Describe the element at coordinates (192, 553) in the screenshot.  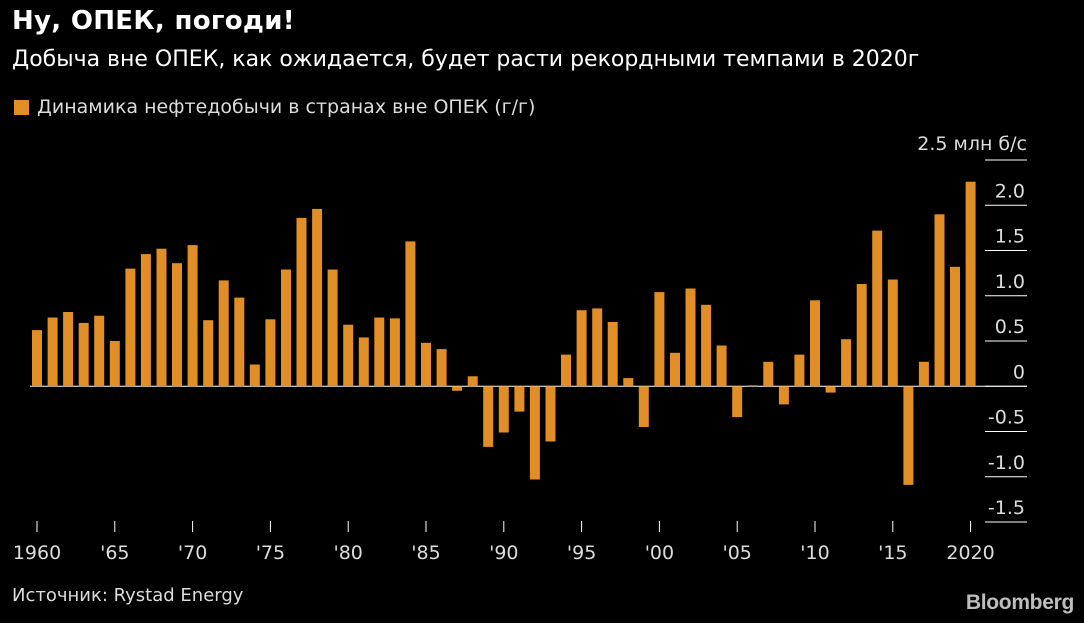
I see `x-tick-label: '70` at that location.